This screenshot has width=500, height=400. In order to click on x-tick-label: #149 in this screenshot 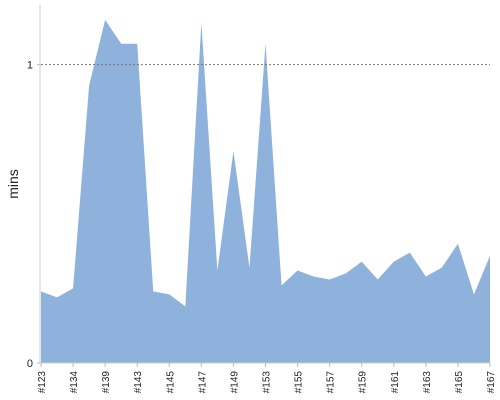, I will do `click(234, 382)`.